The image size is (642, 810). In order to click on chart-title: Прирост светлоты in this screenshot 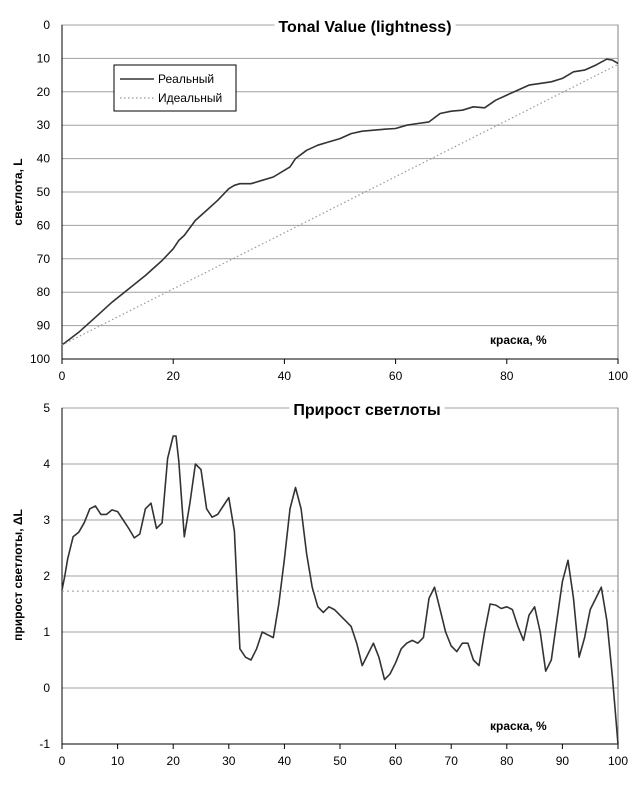, I will do `click(366, 410)`.